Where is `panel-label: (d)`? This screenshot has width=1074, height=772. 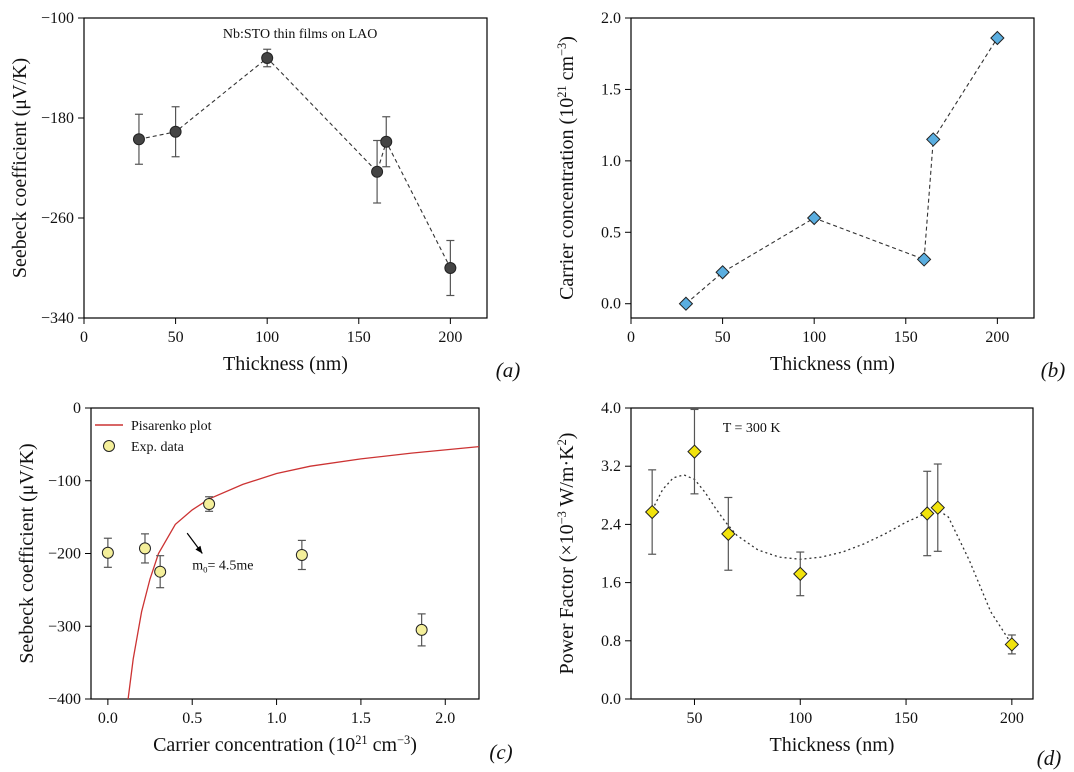 panel-label: (d) is located at coordinates (1049, 758).